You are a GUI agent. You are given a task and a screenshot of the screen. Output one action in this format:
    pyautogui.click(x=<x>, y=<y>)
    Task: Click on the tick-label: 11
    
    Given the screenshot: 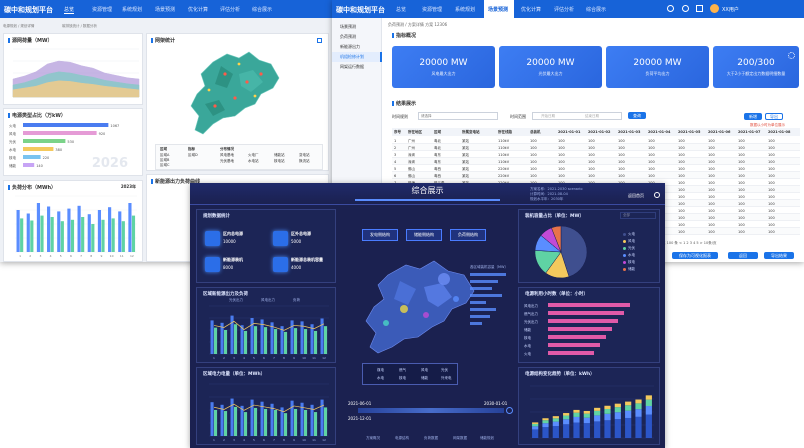 What is the action you would take?
    pyautogui.click(x=122, y=256)
    